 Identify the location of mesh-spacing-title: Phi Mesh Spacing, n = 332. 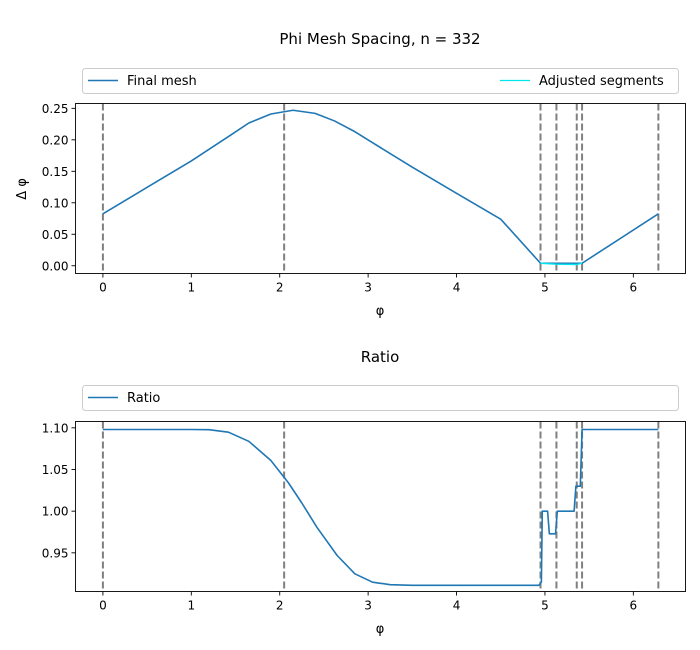
(379, 39).